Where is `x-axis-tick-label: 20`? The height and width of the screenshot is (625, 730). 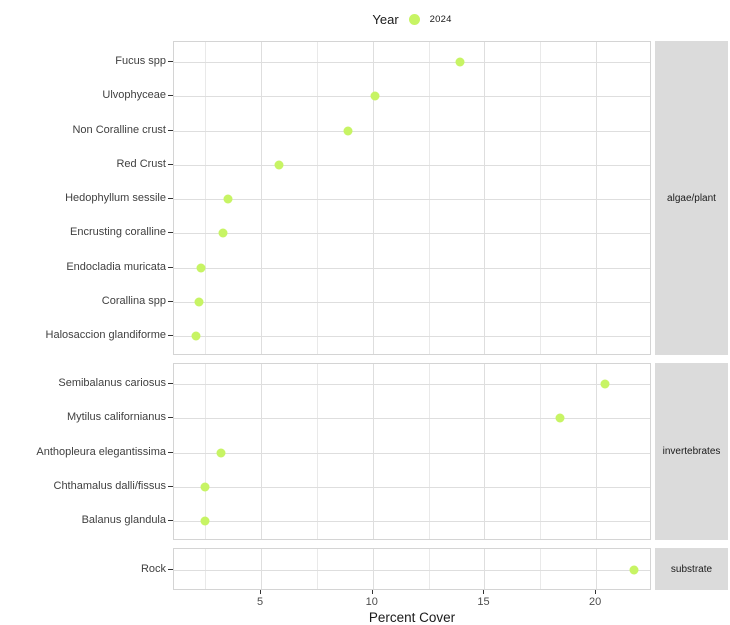 x-axis-tick-label: 20 is located at coordinates (595, 602).